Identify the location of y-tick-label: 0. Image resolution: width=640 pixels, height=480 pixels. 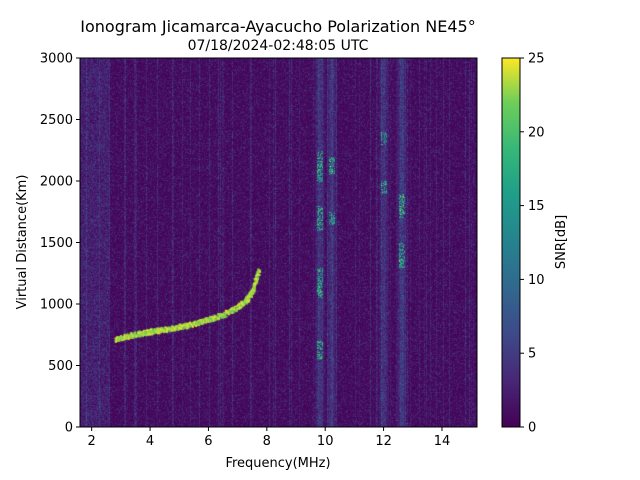
(69, 428).